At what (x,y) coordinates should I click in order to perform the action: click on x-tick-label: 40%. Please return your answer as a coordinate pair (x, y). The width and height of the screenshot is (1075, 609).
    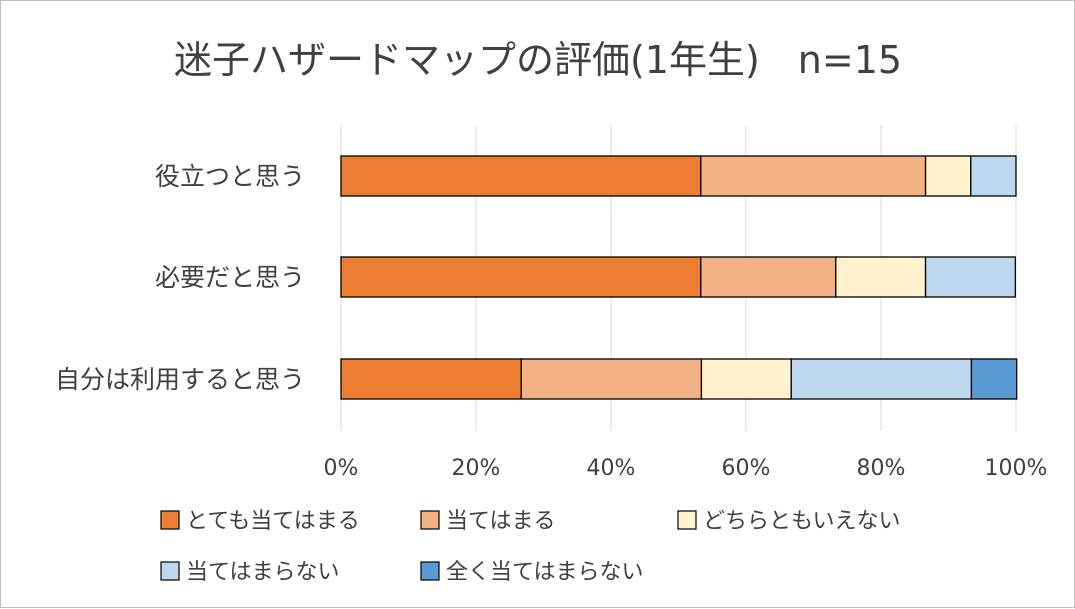
    Looking at the image, I should click on (611, 468).